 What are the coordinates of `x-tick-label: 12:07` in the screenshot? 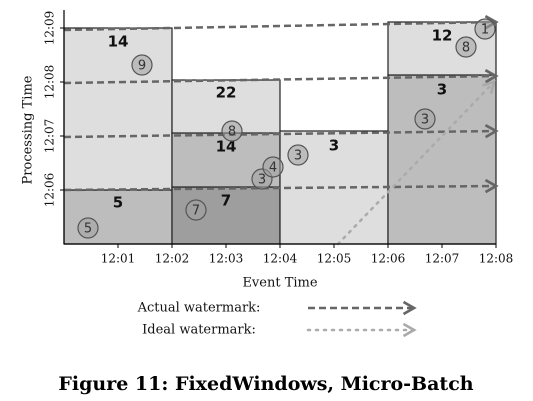 It's located at (442, 259).